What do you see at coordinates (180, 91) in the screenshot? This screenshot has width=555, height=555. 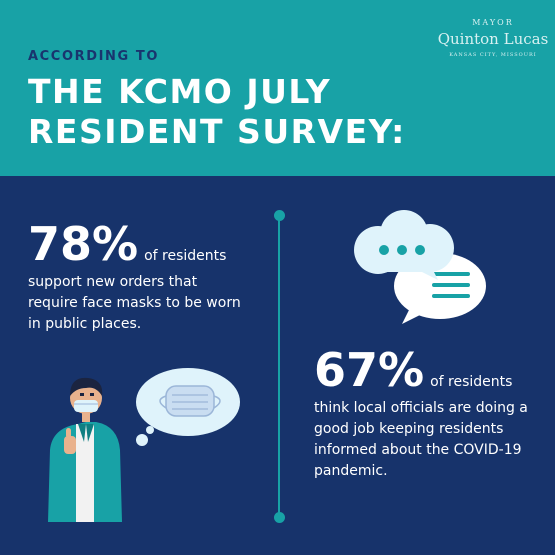 I see `title-line-1: THE KCMO JULY` at bounding box center [180, 91].